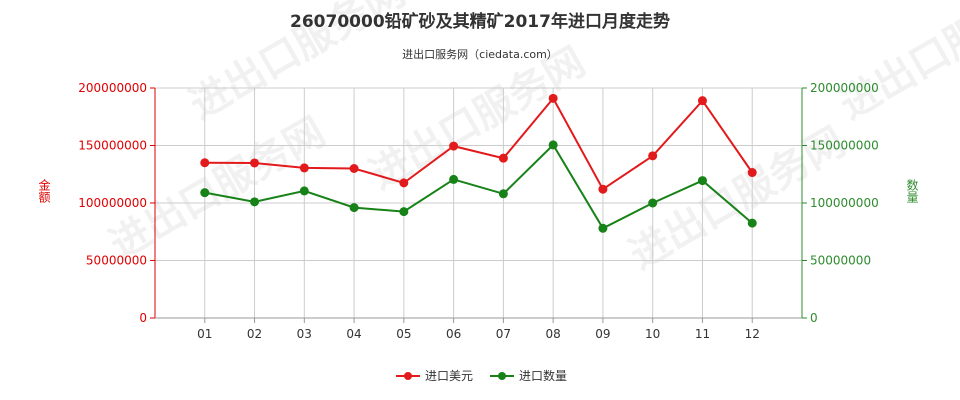  I want to click on right-tick-label: 100000000, so click(844, 203).